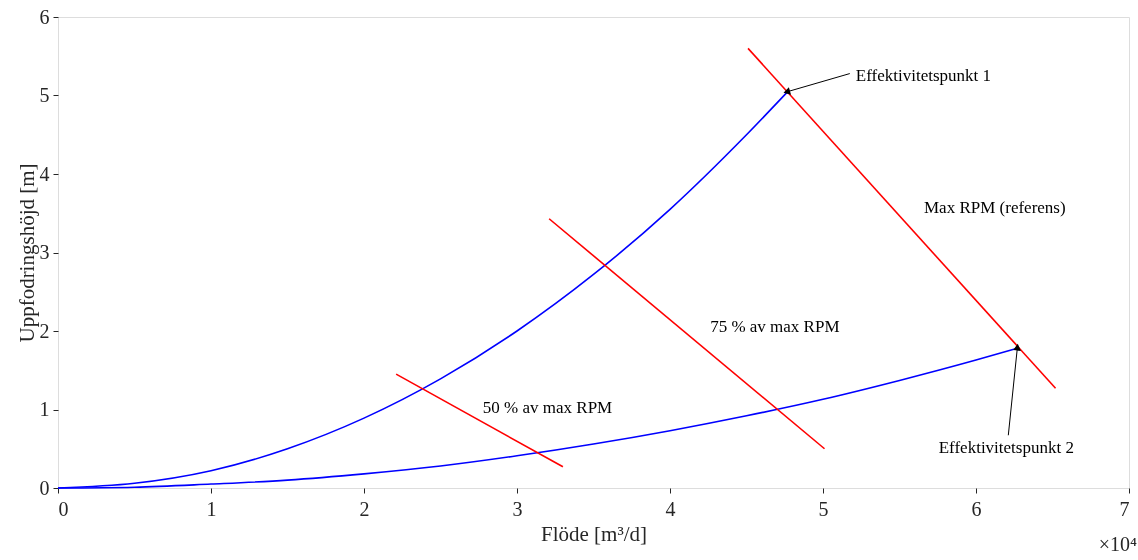  What do you see at coordinates (44, 173) in the screenshot?
I see `y-tick-label: 4` at bounding box center [44, 173].